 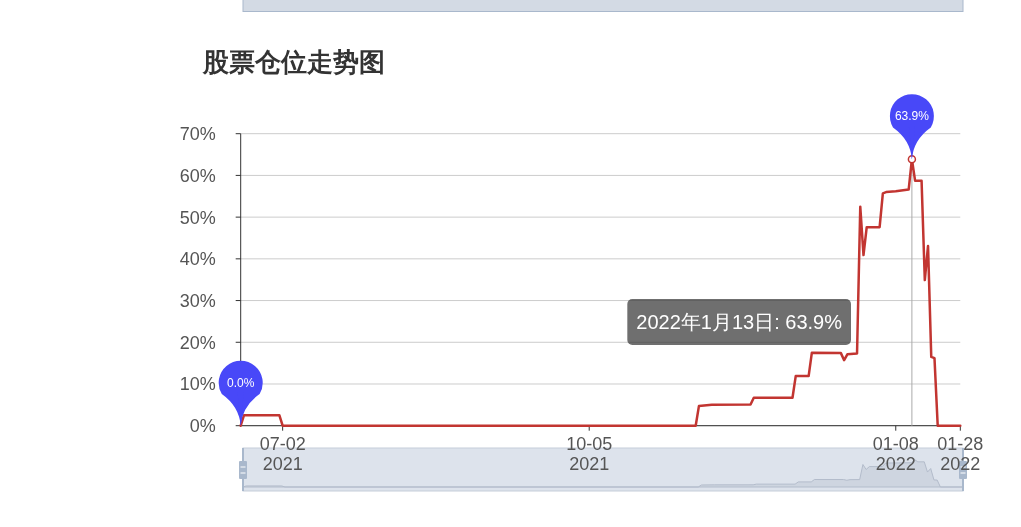 I want to click on y-tick-label: 40%, so click(x=197, y=259).